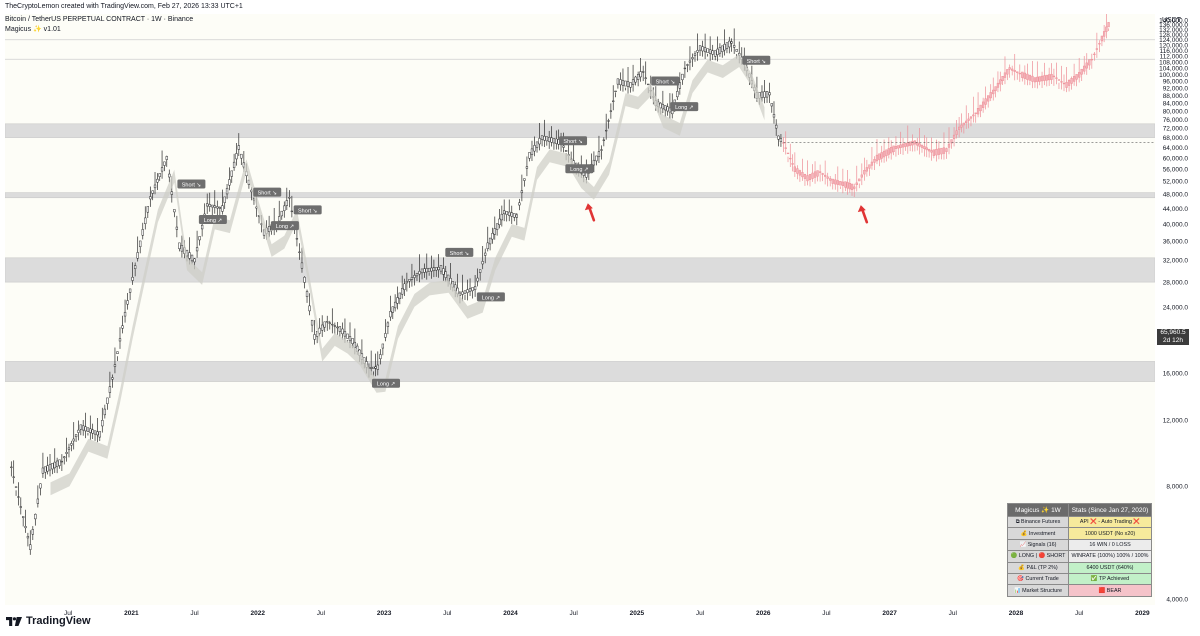  Describe the element at coordinates (580, 130) in the screenshot. I see `sr-zone` at that location.